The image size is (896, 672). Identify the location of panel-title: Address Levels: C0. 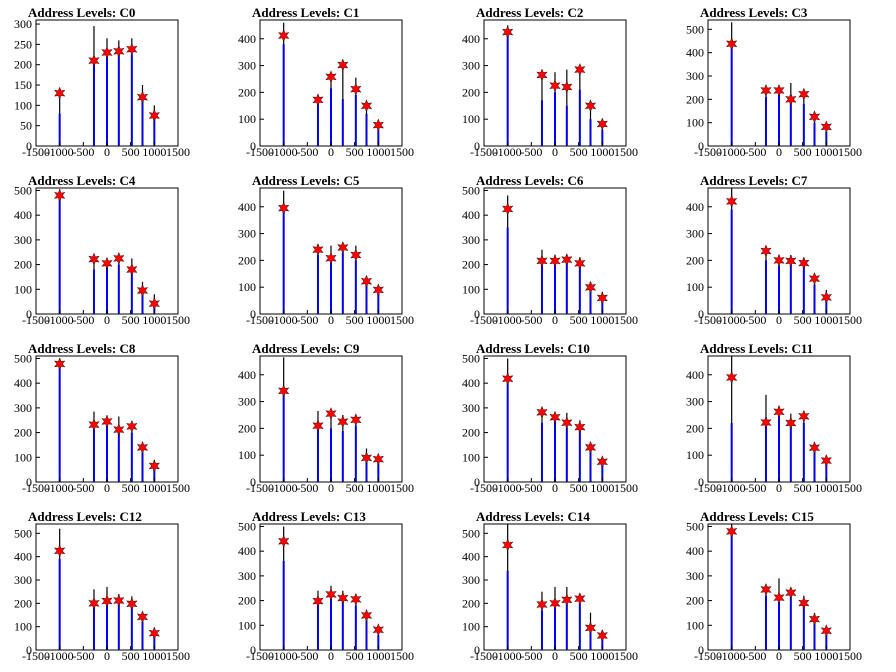
(81, 12).